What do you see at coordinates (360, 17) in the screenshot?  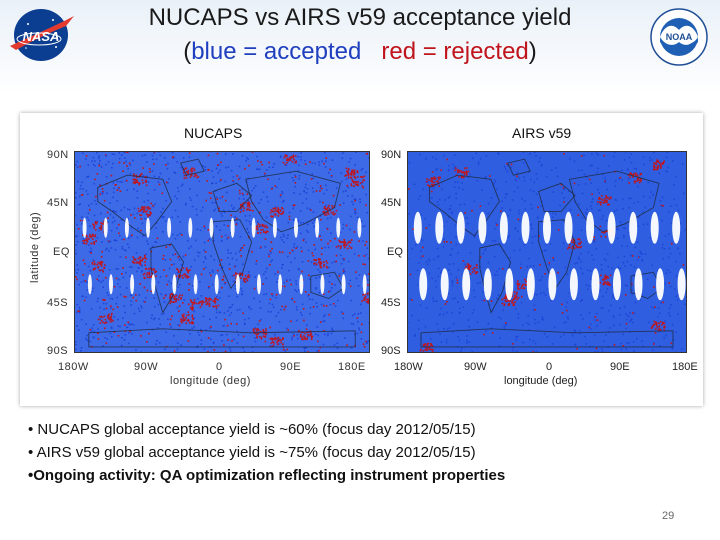 I see `slide-title: NUCAPS vs AIRS v59 acceptance yield` at bounding box center [360, 17].